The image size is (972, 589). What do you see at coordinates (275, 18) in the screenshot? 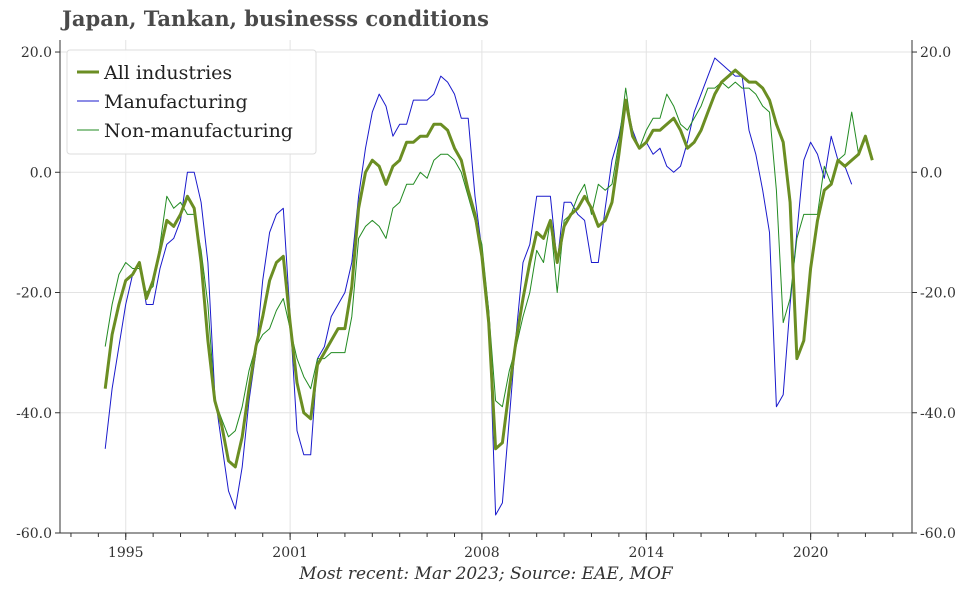
I see `chart-title: Japan, Tankan, businesss conditions` at bounding box center [275, 18].